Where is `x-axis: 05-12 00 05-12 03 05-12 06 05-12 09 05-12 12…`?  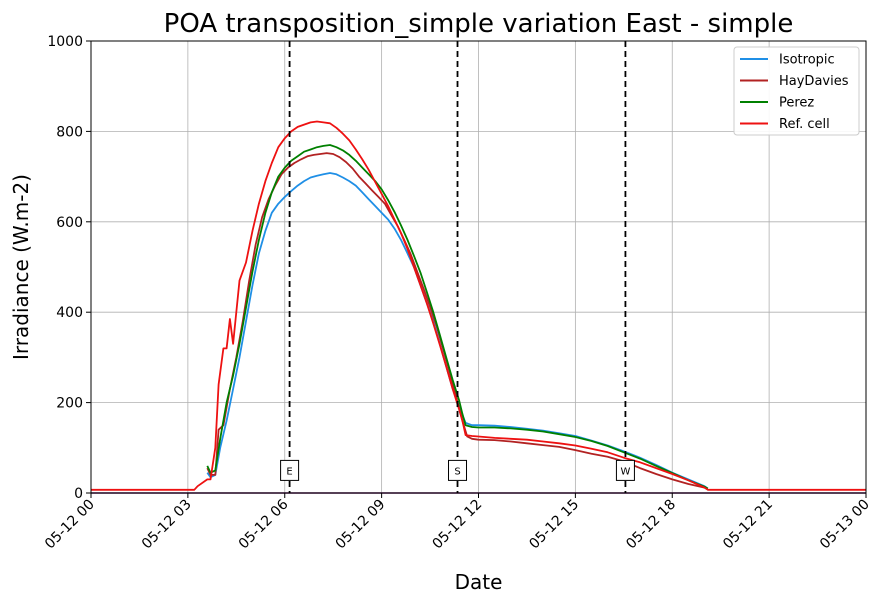 x-axis: 05-12 00 05-12 03 05-12 06 05-12 09 05-12 12… is located at coordinates (457, 522).